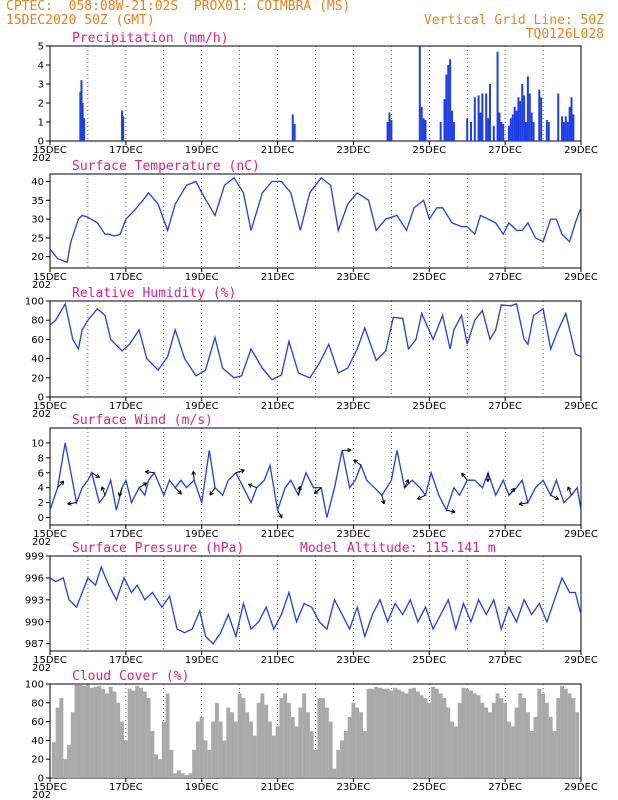  What do you see at coordinates (37, 703) in the screenshot?
I see `cloud-cover-y-tick-label: 80` at bounding box center [37, 703].